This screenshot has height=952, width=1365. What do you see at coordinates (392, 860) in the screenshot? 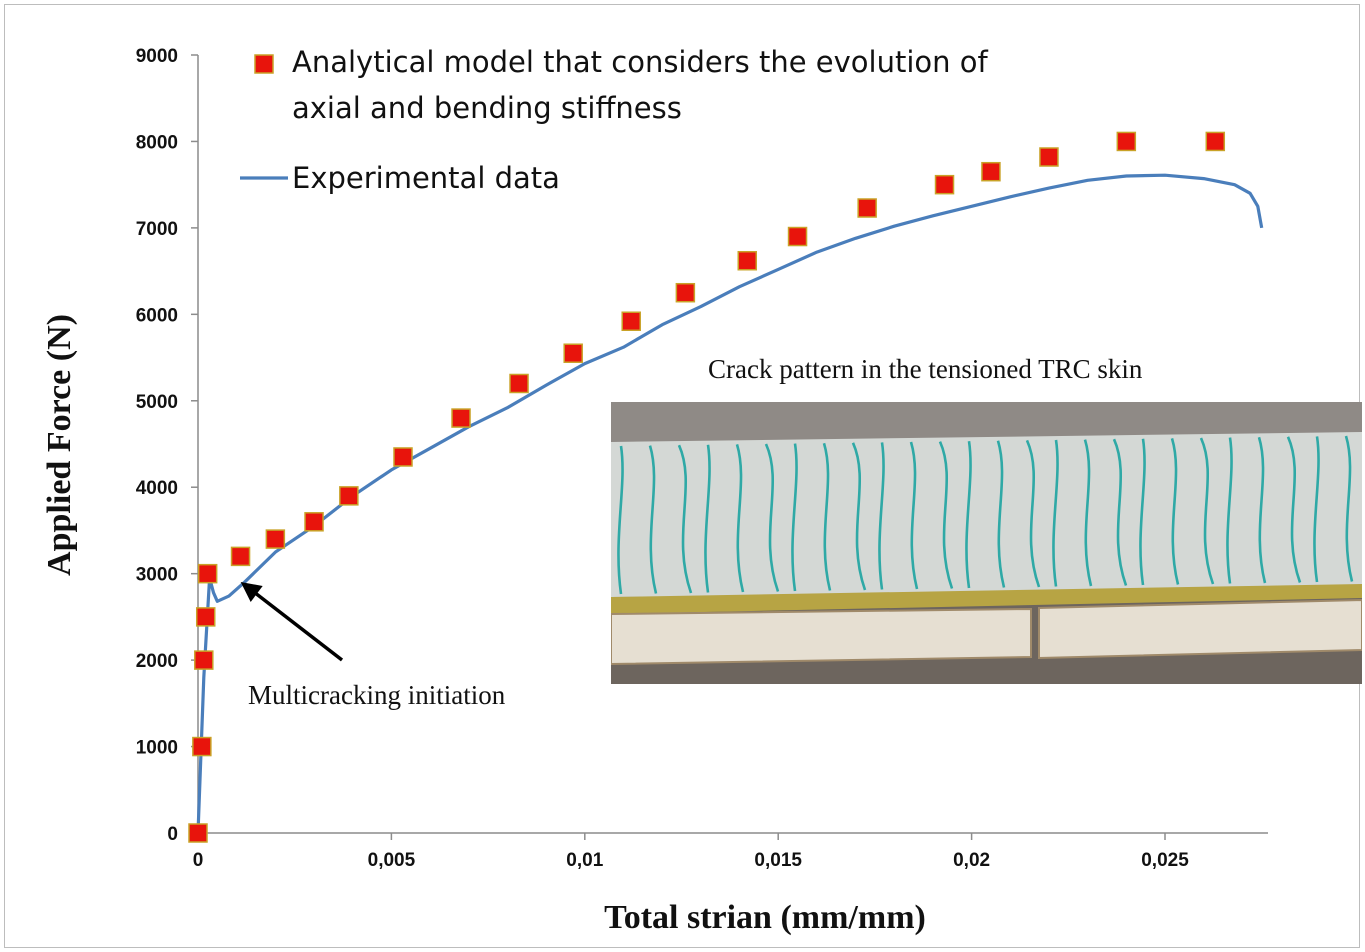
I see `x-tick-label: 0,005` at bounding box center [392, 860].